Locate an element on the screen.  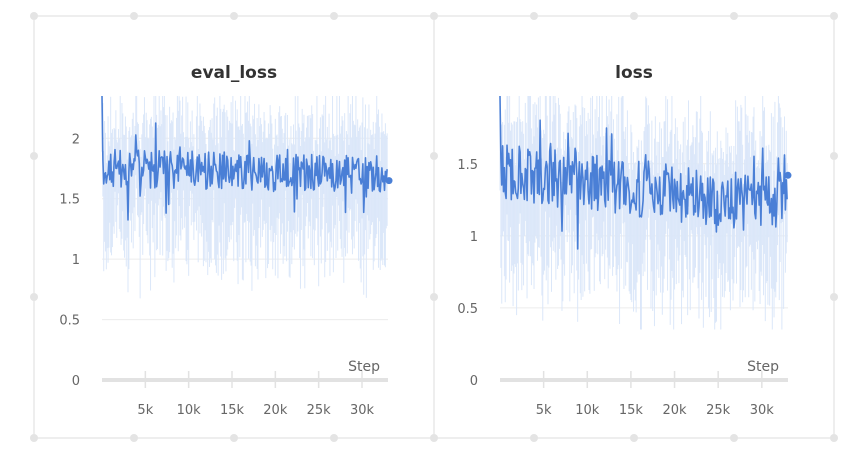
chart-title: loss is located at coordinates (634, 73).